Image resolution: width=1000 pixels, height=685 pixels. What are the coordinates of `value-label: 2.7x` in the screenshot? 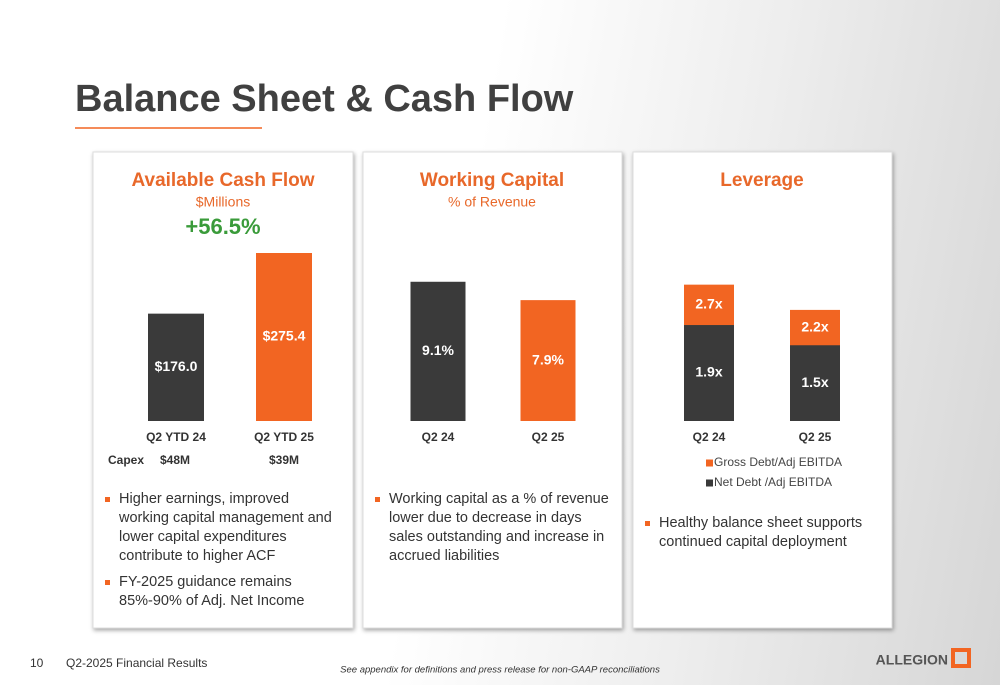 It's located at (708, 304).